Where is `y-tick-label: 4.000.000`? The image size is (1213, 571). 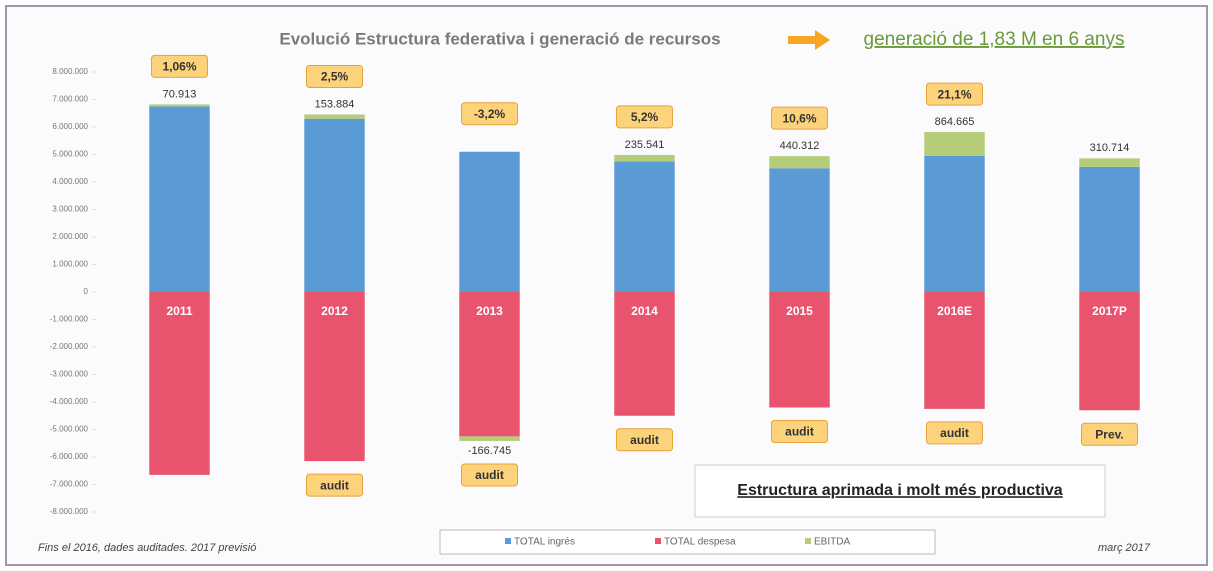 y-tick-label: 4.000.000 is located at coordinates (70, 181).